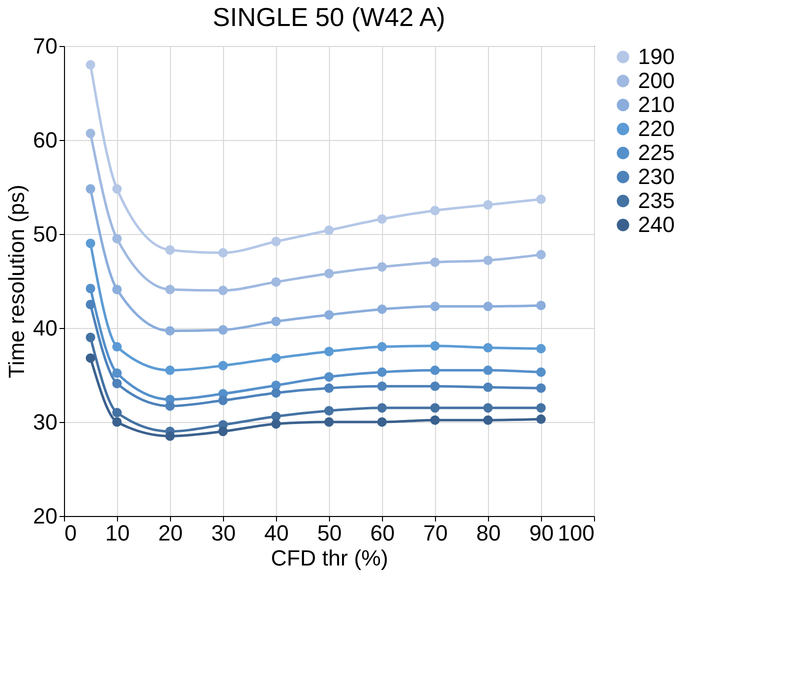 The image size is (810, 681). Describe the element at coordinates (435, 533) in the screenshot. I see `x-tick-label: 70` at that location.